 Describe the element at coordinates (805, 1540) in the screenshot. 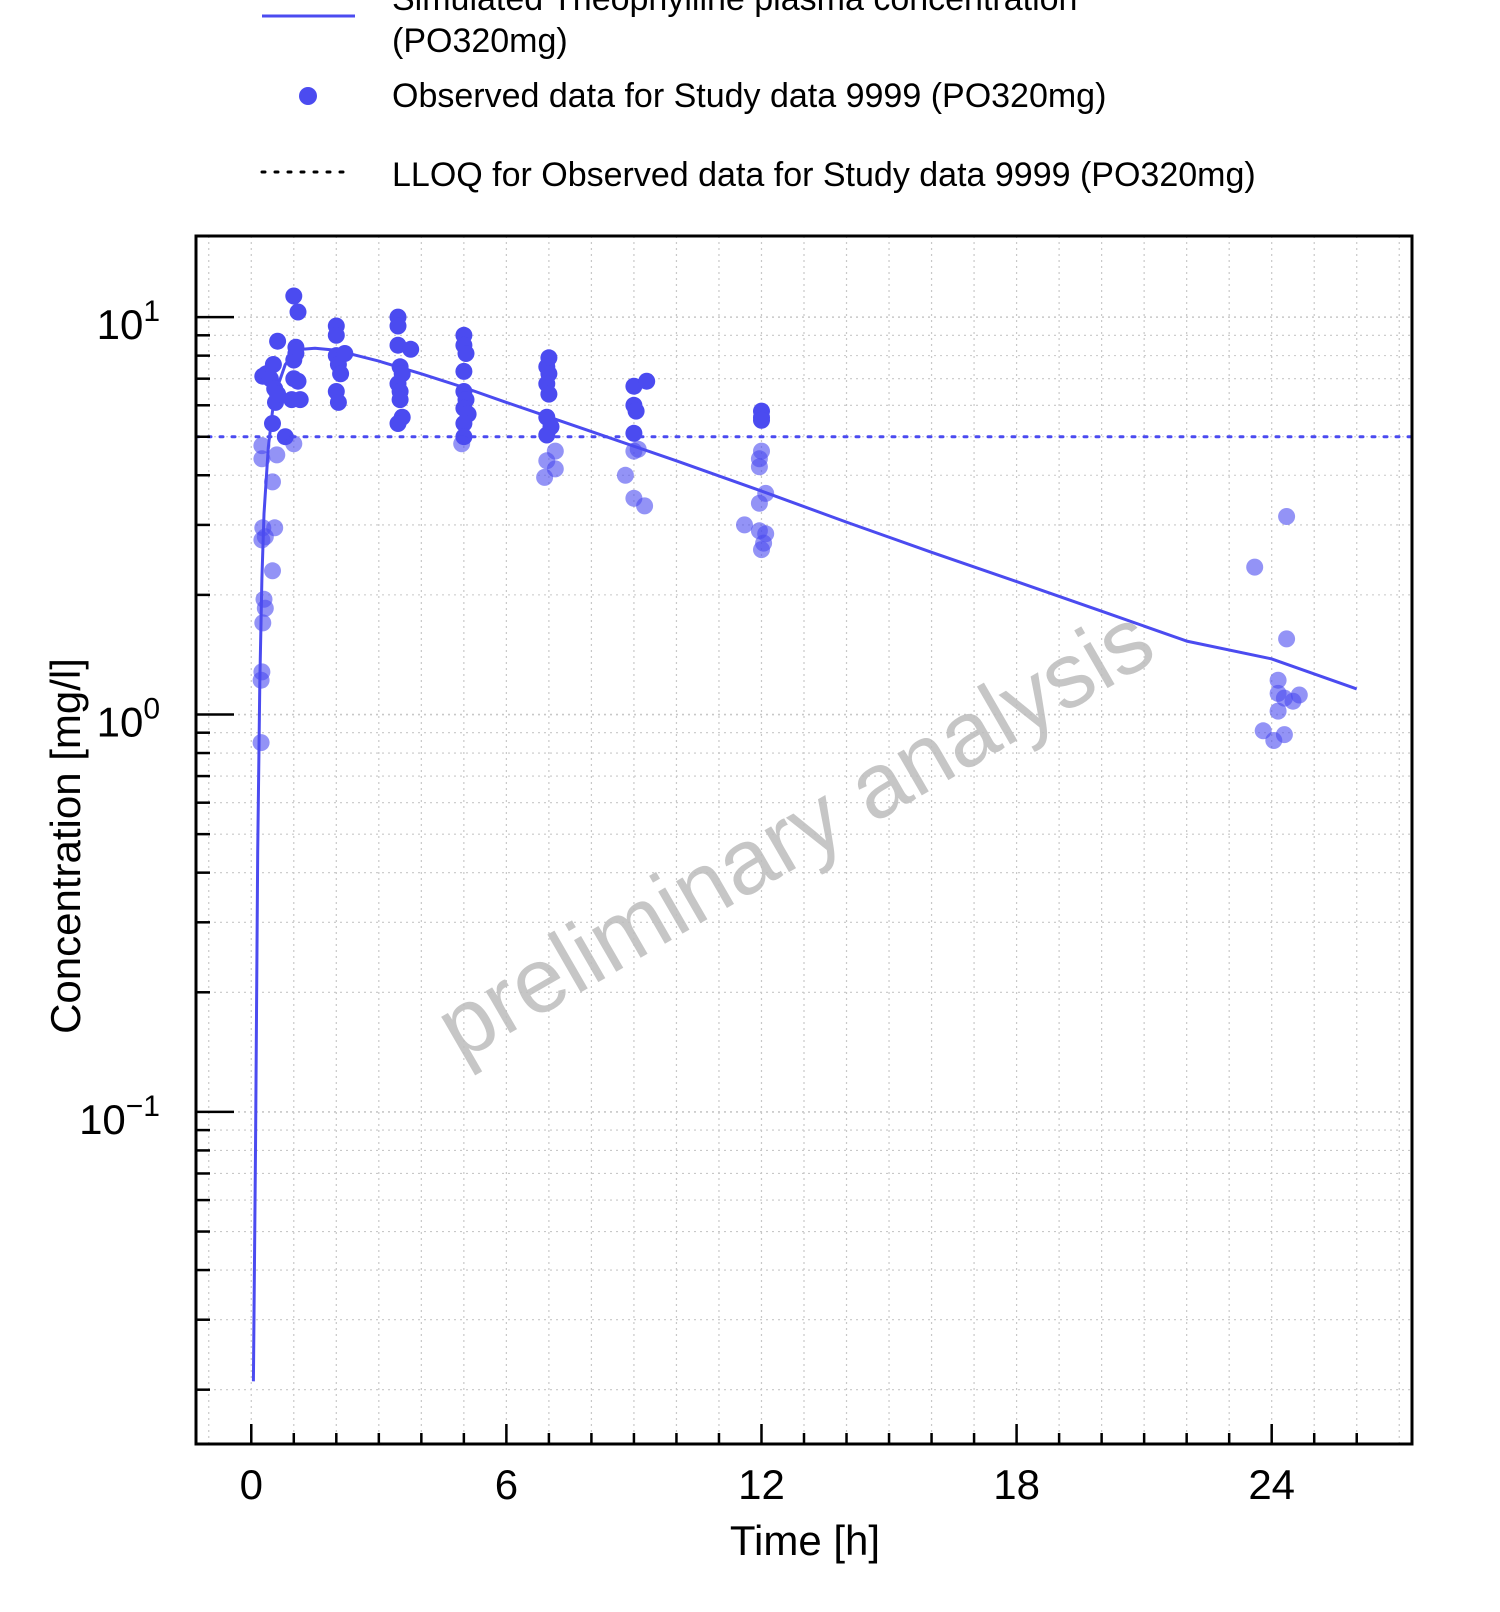

I see `x-axis-label: Time [h]` at that location.